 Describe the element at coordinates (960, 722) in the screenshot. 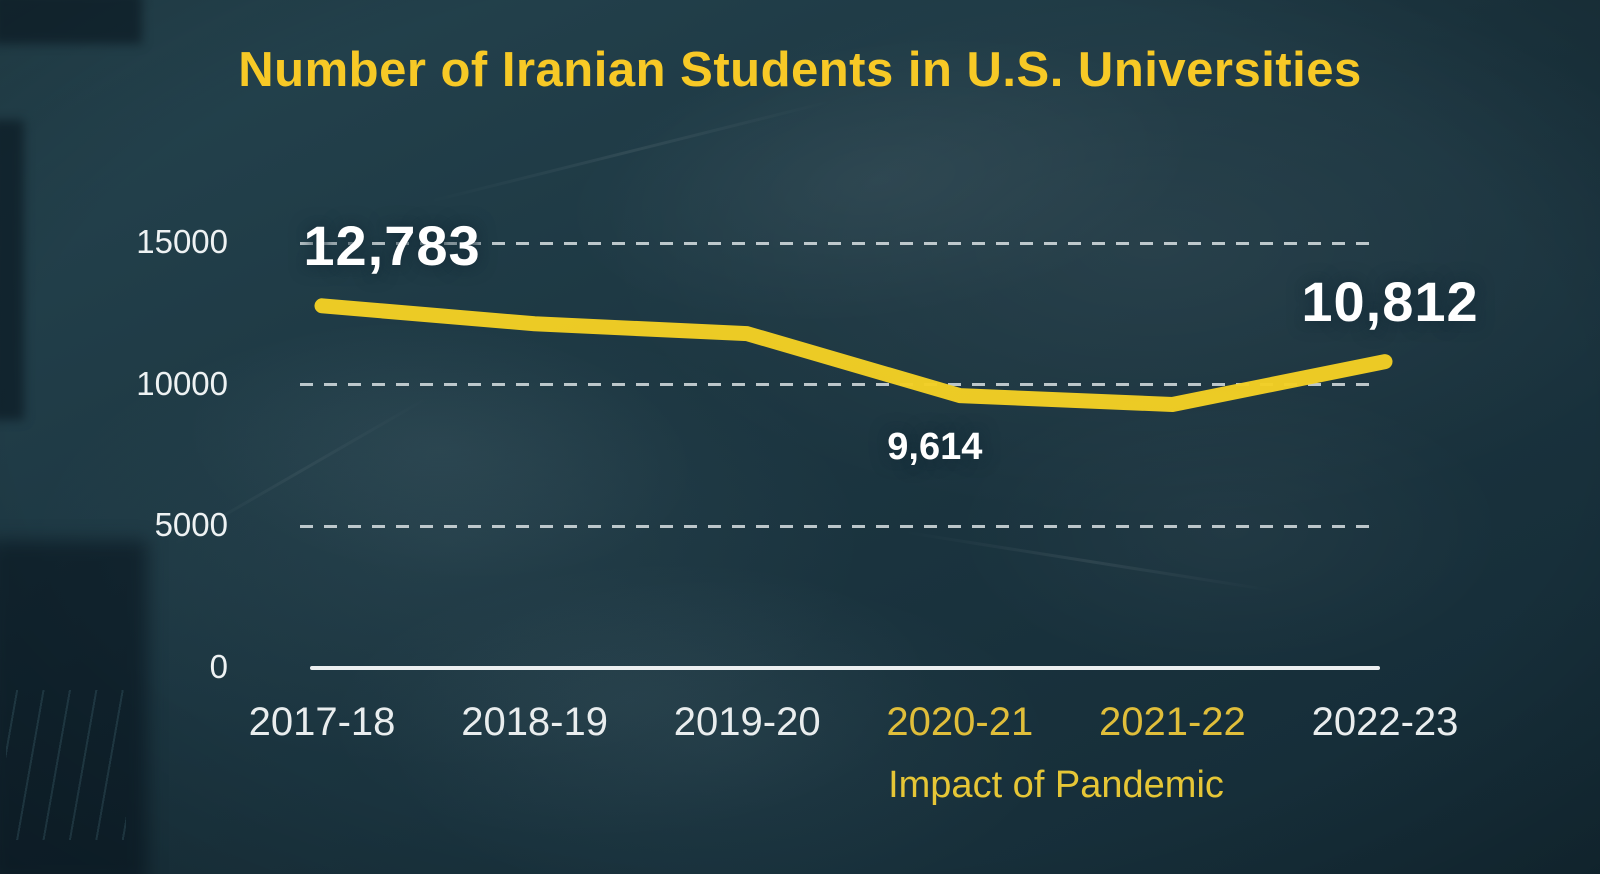

I see `x-tick-label: 2020-21` at that location.